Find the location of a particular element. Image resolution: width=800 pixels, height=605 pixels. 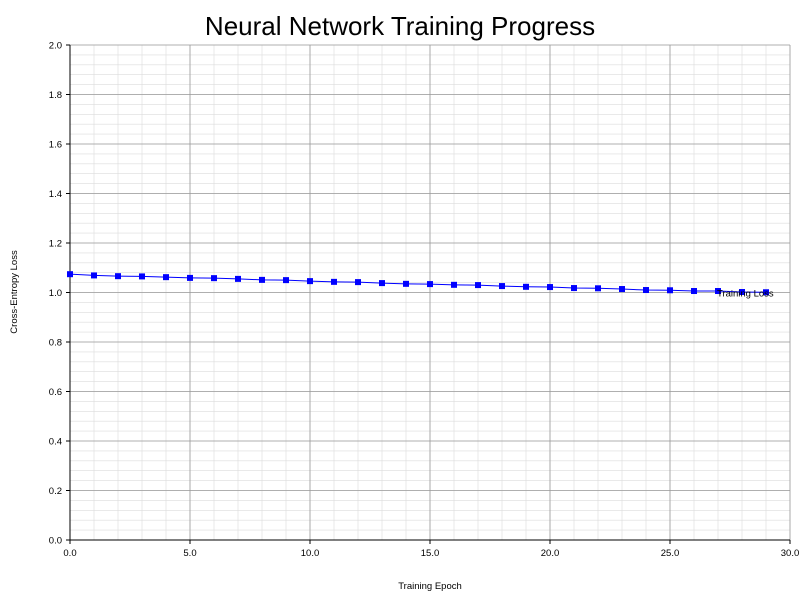

x-tick-label: 5.0 is located at coordinates (189, 553).